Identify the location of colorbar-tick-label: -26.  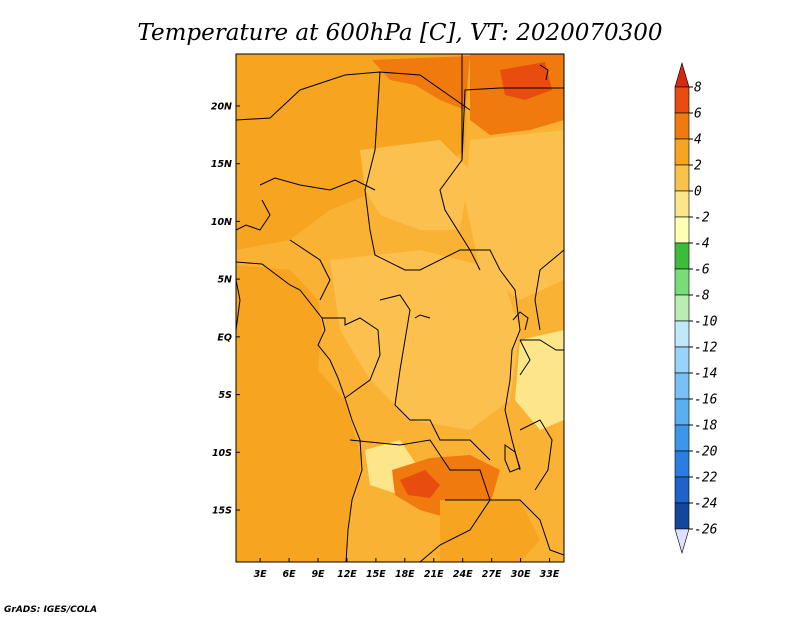
(706, 530).